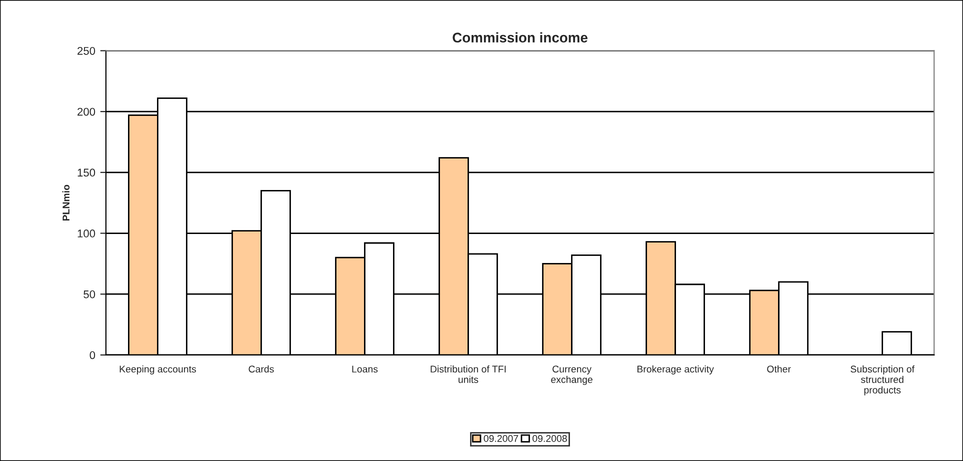 The height and width of the screenshot is (461, 963). Describe the element at coordinates (66, 202) in the screenshot. I see `y-axis-title: PLNmio` at that location.